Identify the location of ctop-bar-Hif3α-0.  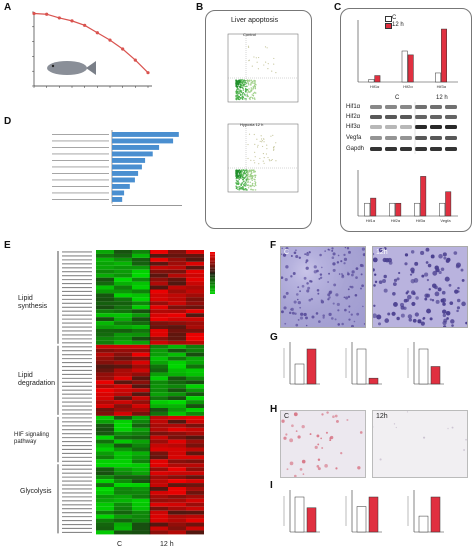
(438, 77).